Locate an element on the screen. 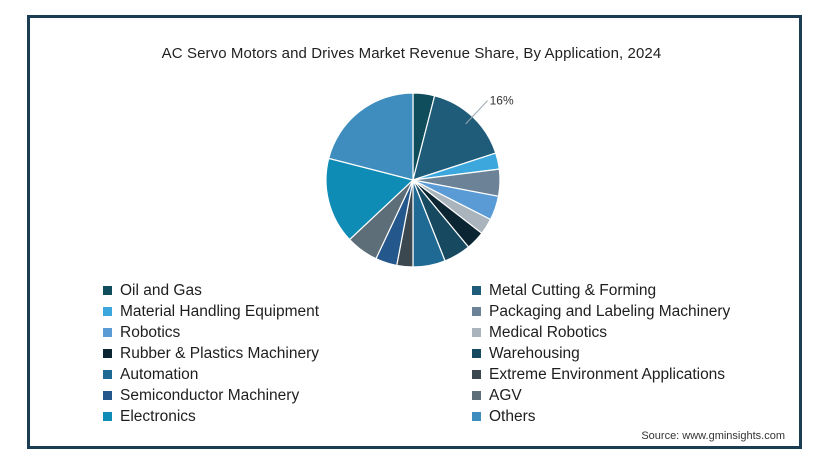  legend-item: Semiconductor Machinery is located at coordinates (287, 395).